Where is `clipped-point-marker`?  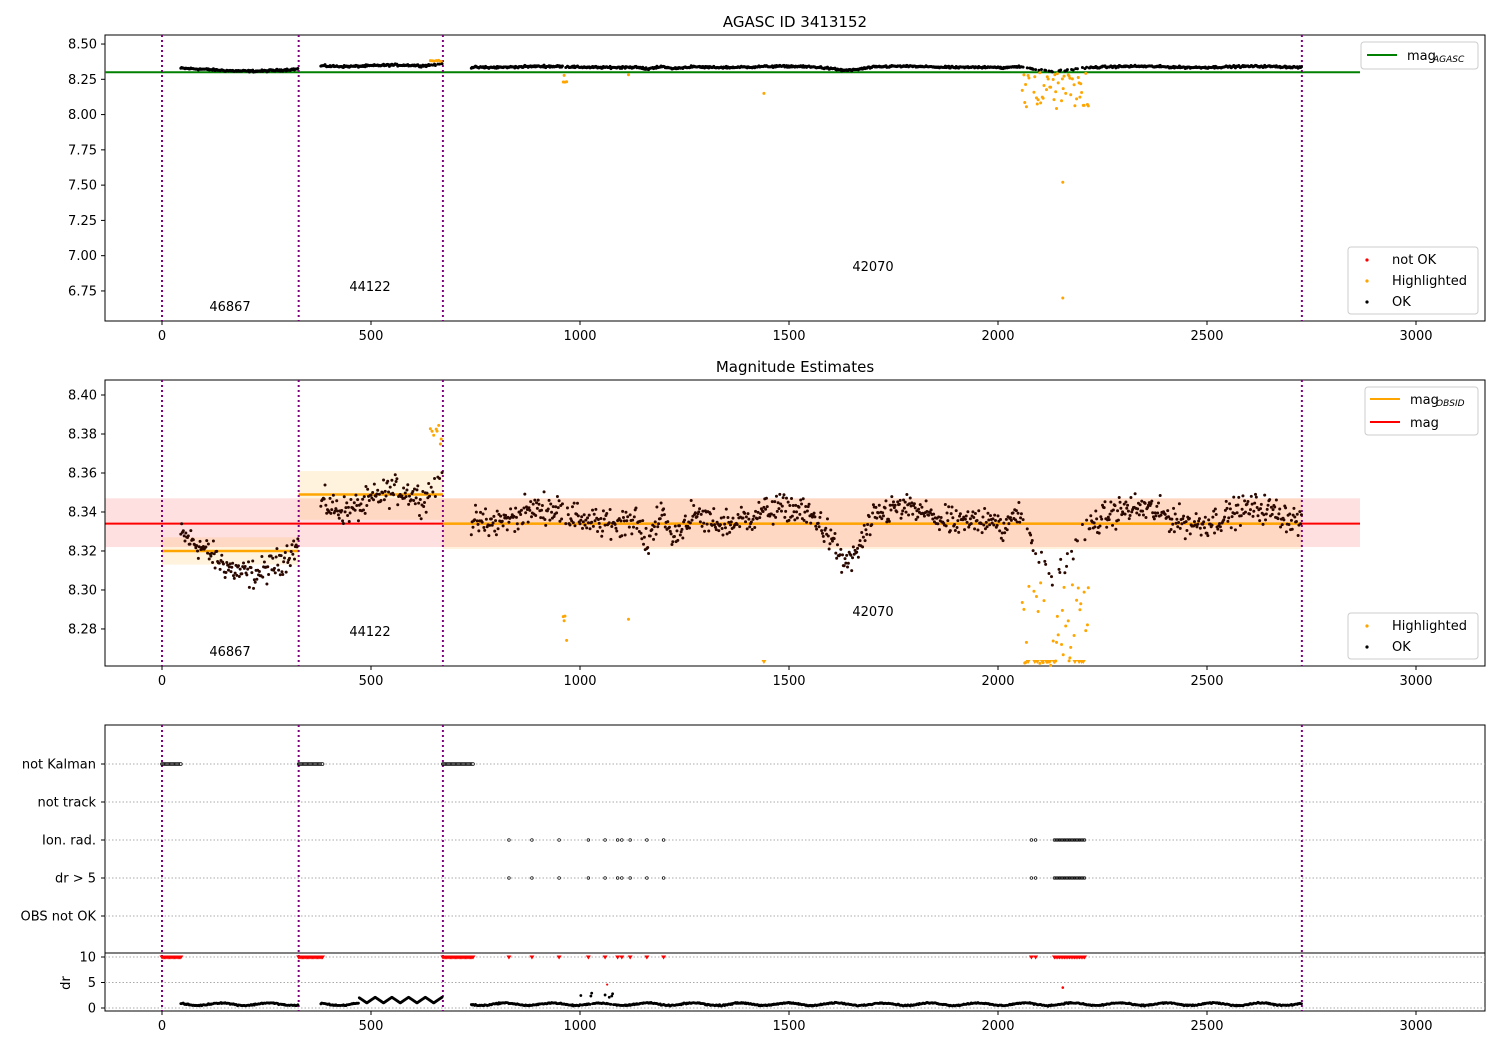 clipped-point-marker is located at coordinates (323, 957).